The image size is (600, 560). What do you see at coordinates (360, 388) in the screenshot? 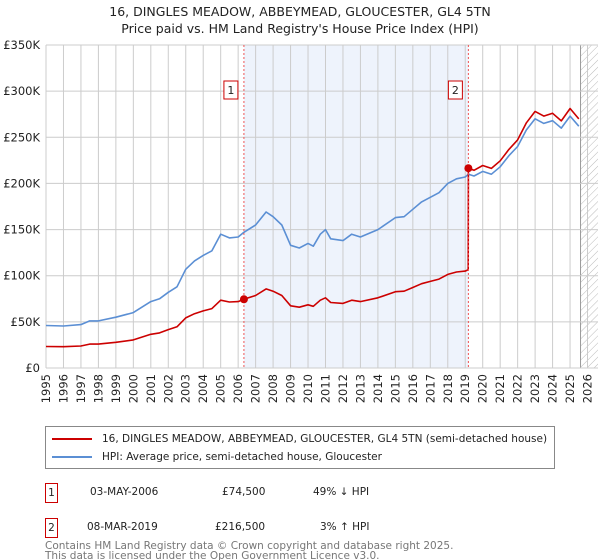
I see `x-tick-label: 2013` at bounding box center [360, 388].